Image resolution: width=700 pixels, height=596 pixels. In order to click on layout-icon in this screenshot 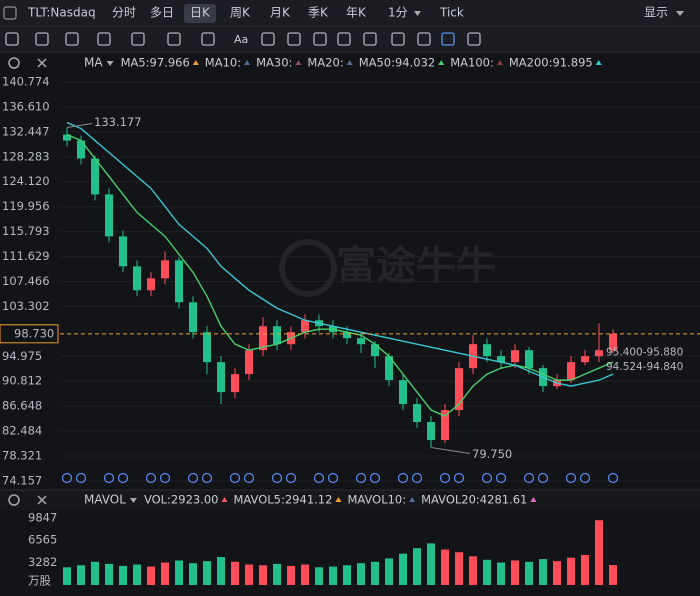, I will do `click(10, 13)`.